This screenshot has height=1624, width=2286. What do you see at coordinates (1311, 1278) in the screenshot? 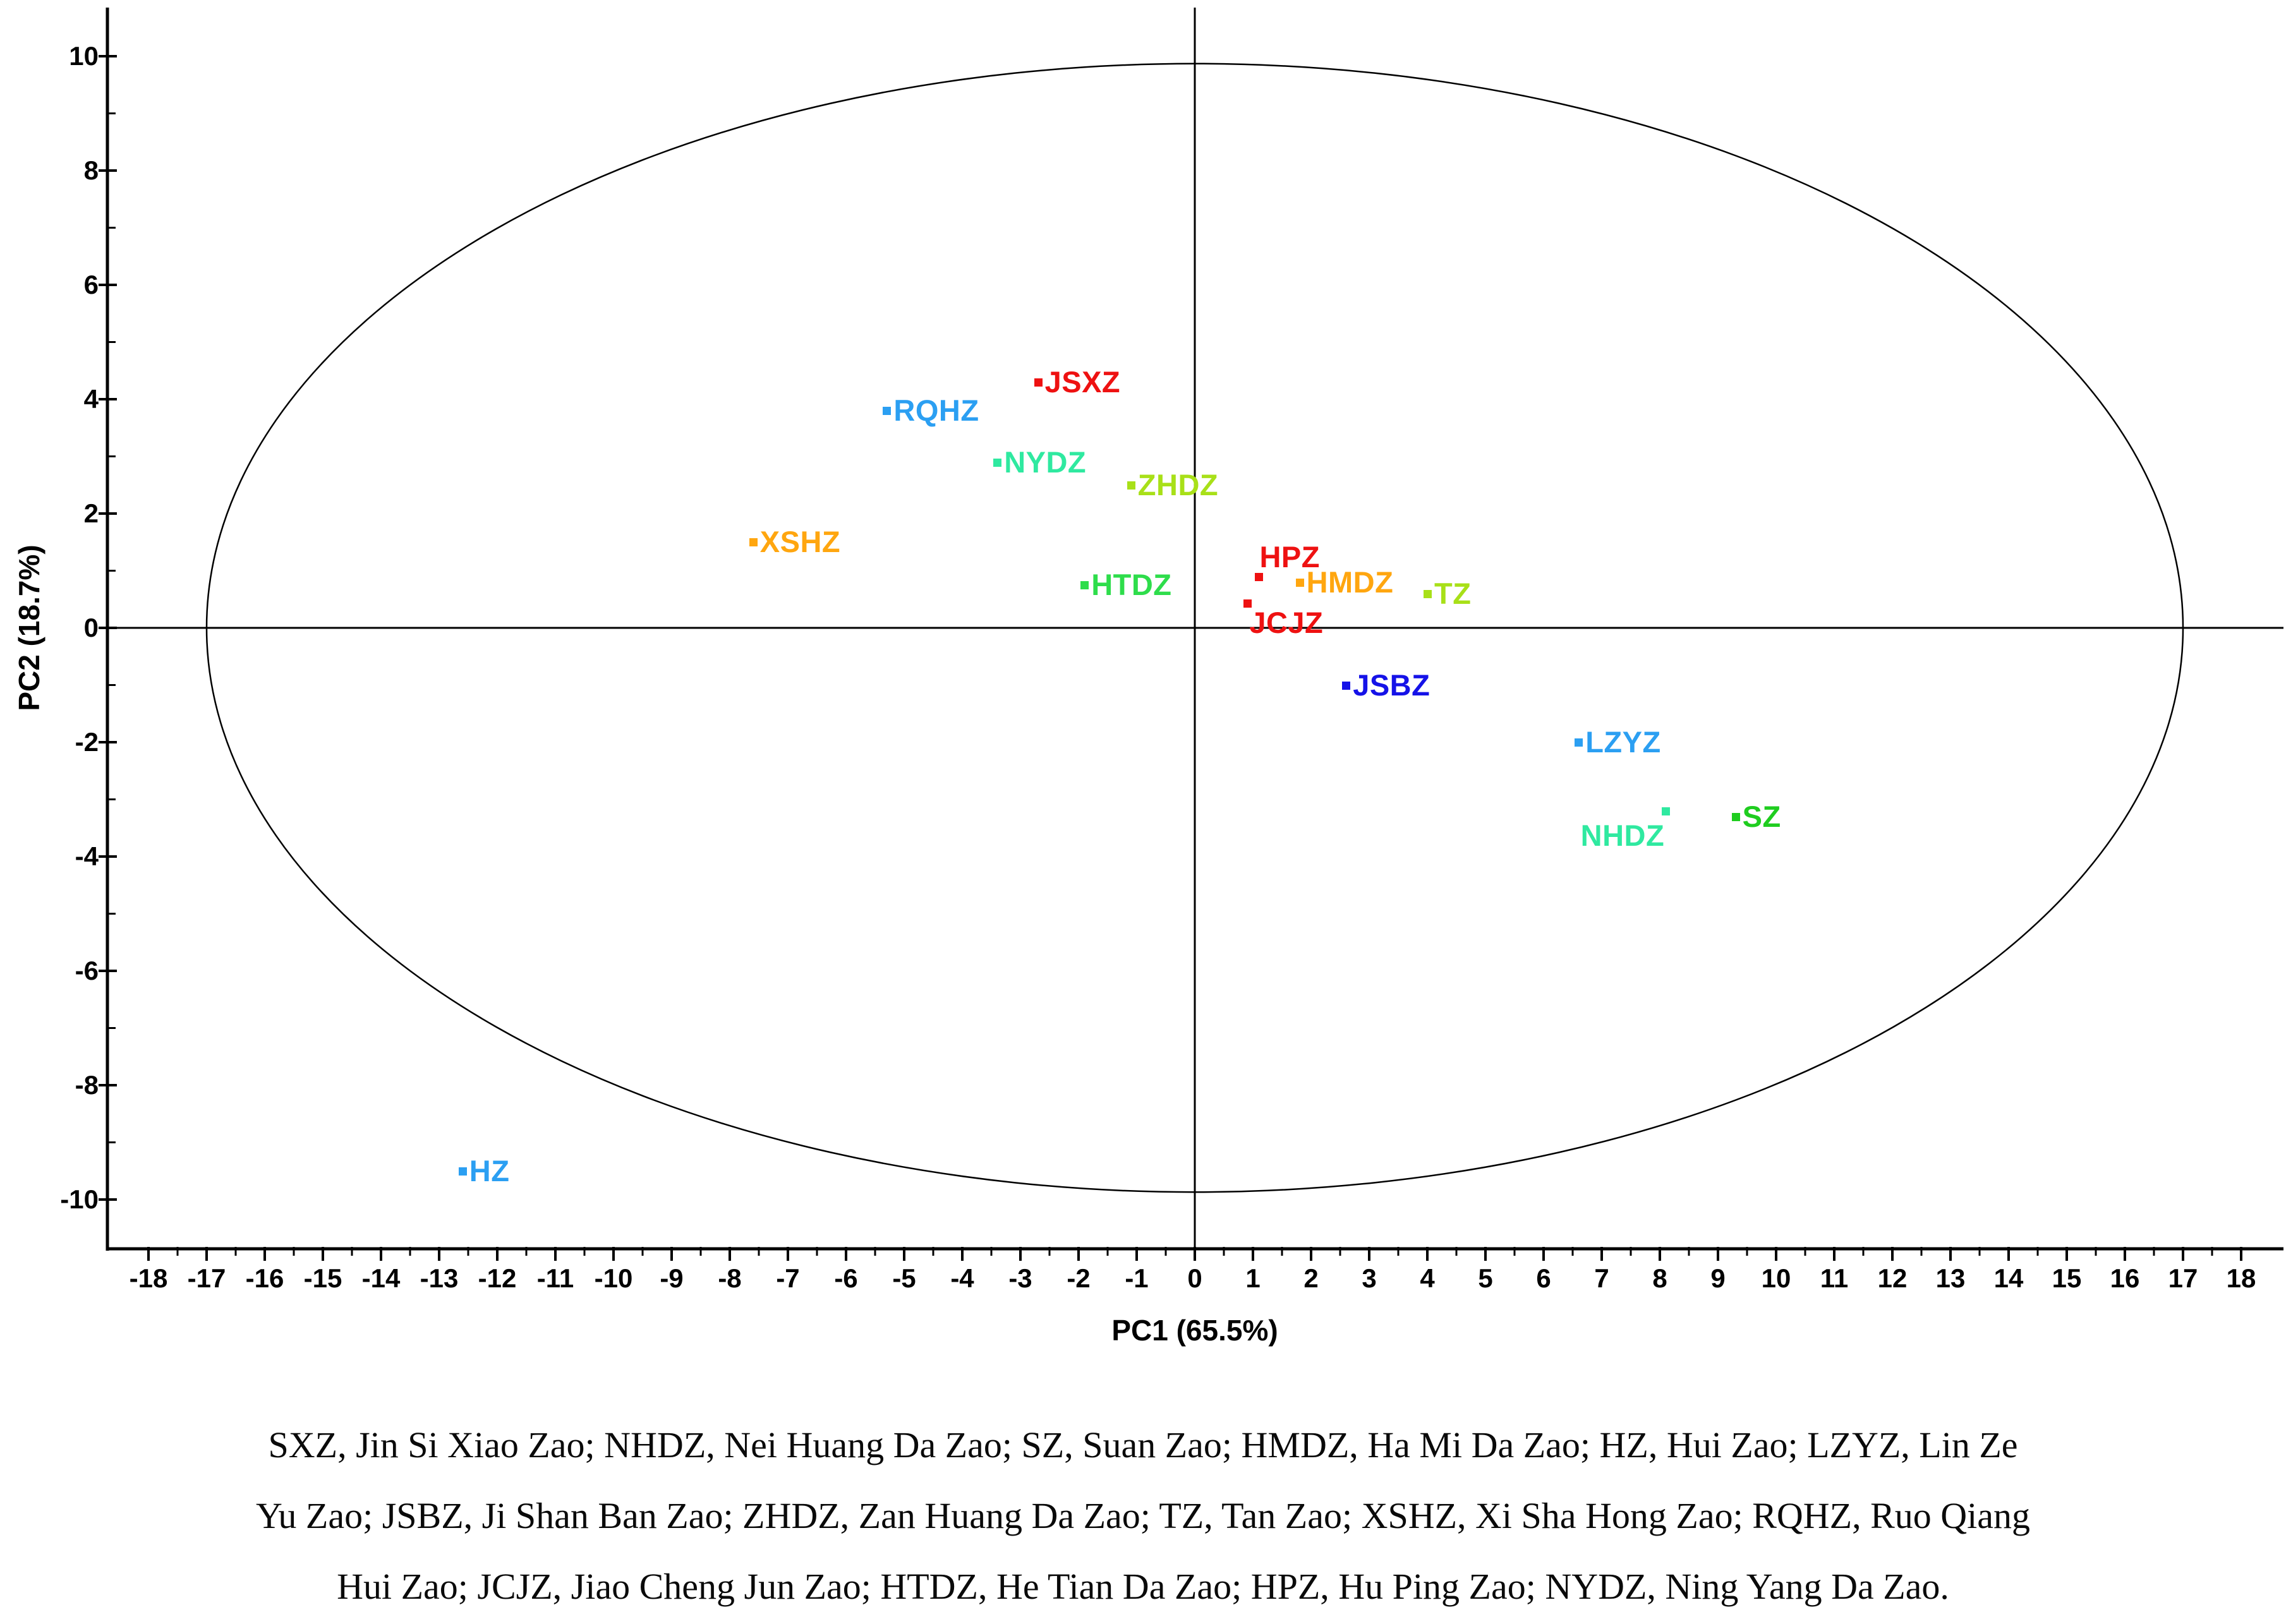
I see `x-tick-label: 2` at bounding box center [1311, 1278].